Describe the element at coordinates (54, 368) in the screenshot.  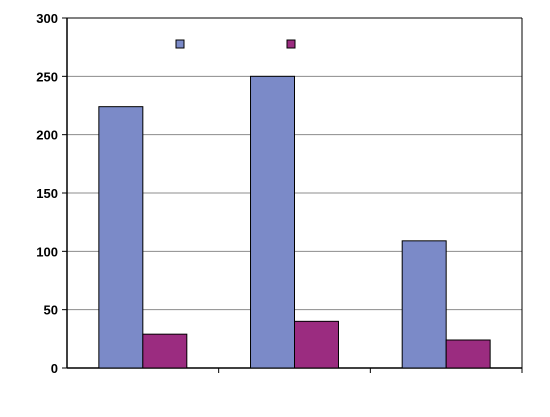
I see `y-tick-label: 0` at that location.